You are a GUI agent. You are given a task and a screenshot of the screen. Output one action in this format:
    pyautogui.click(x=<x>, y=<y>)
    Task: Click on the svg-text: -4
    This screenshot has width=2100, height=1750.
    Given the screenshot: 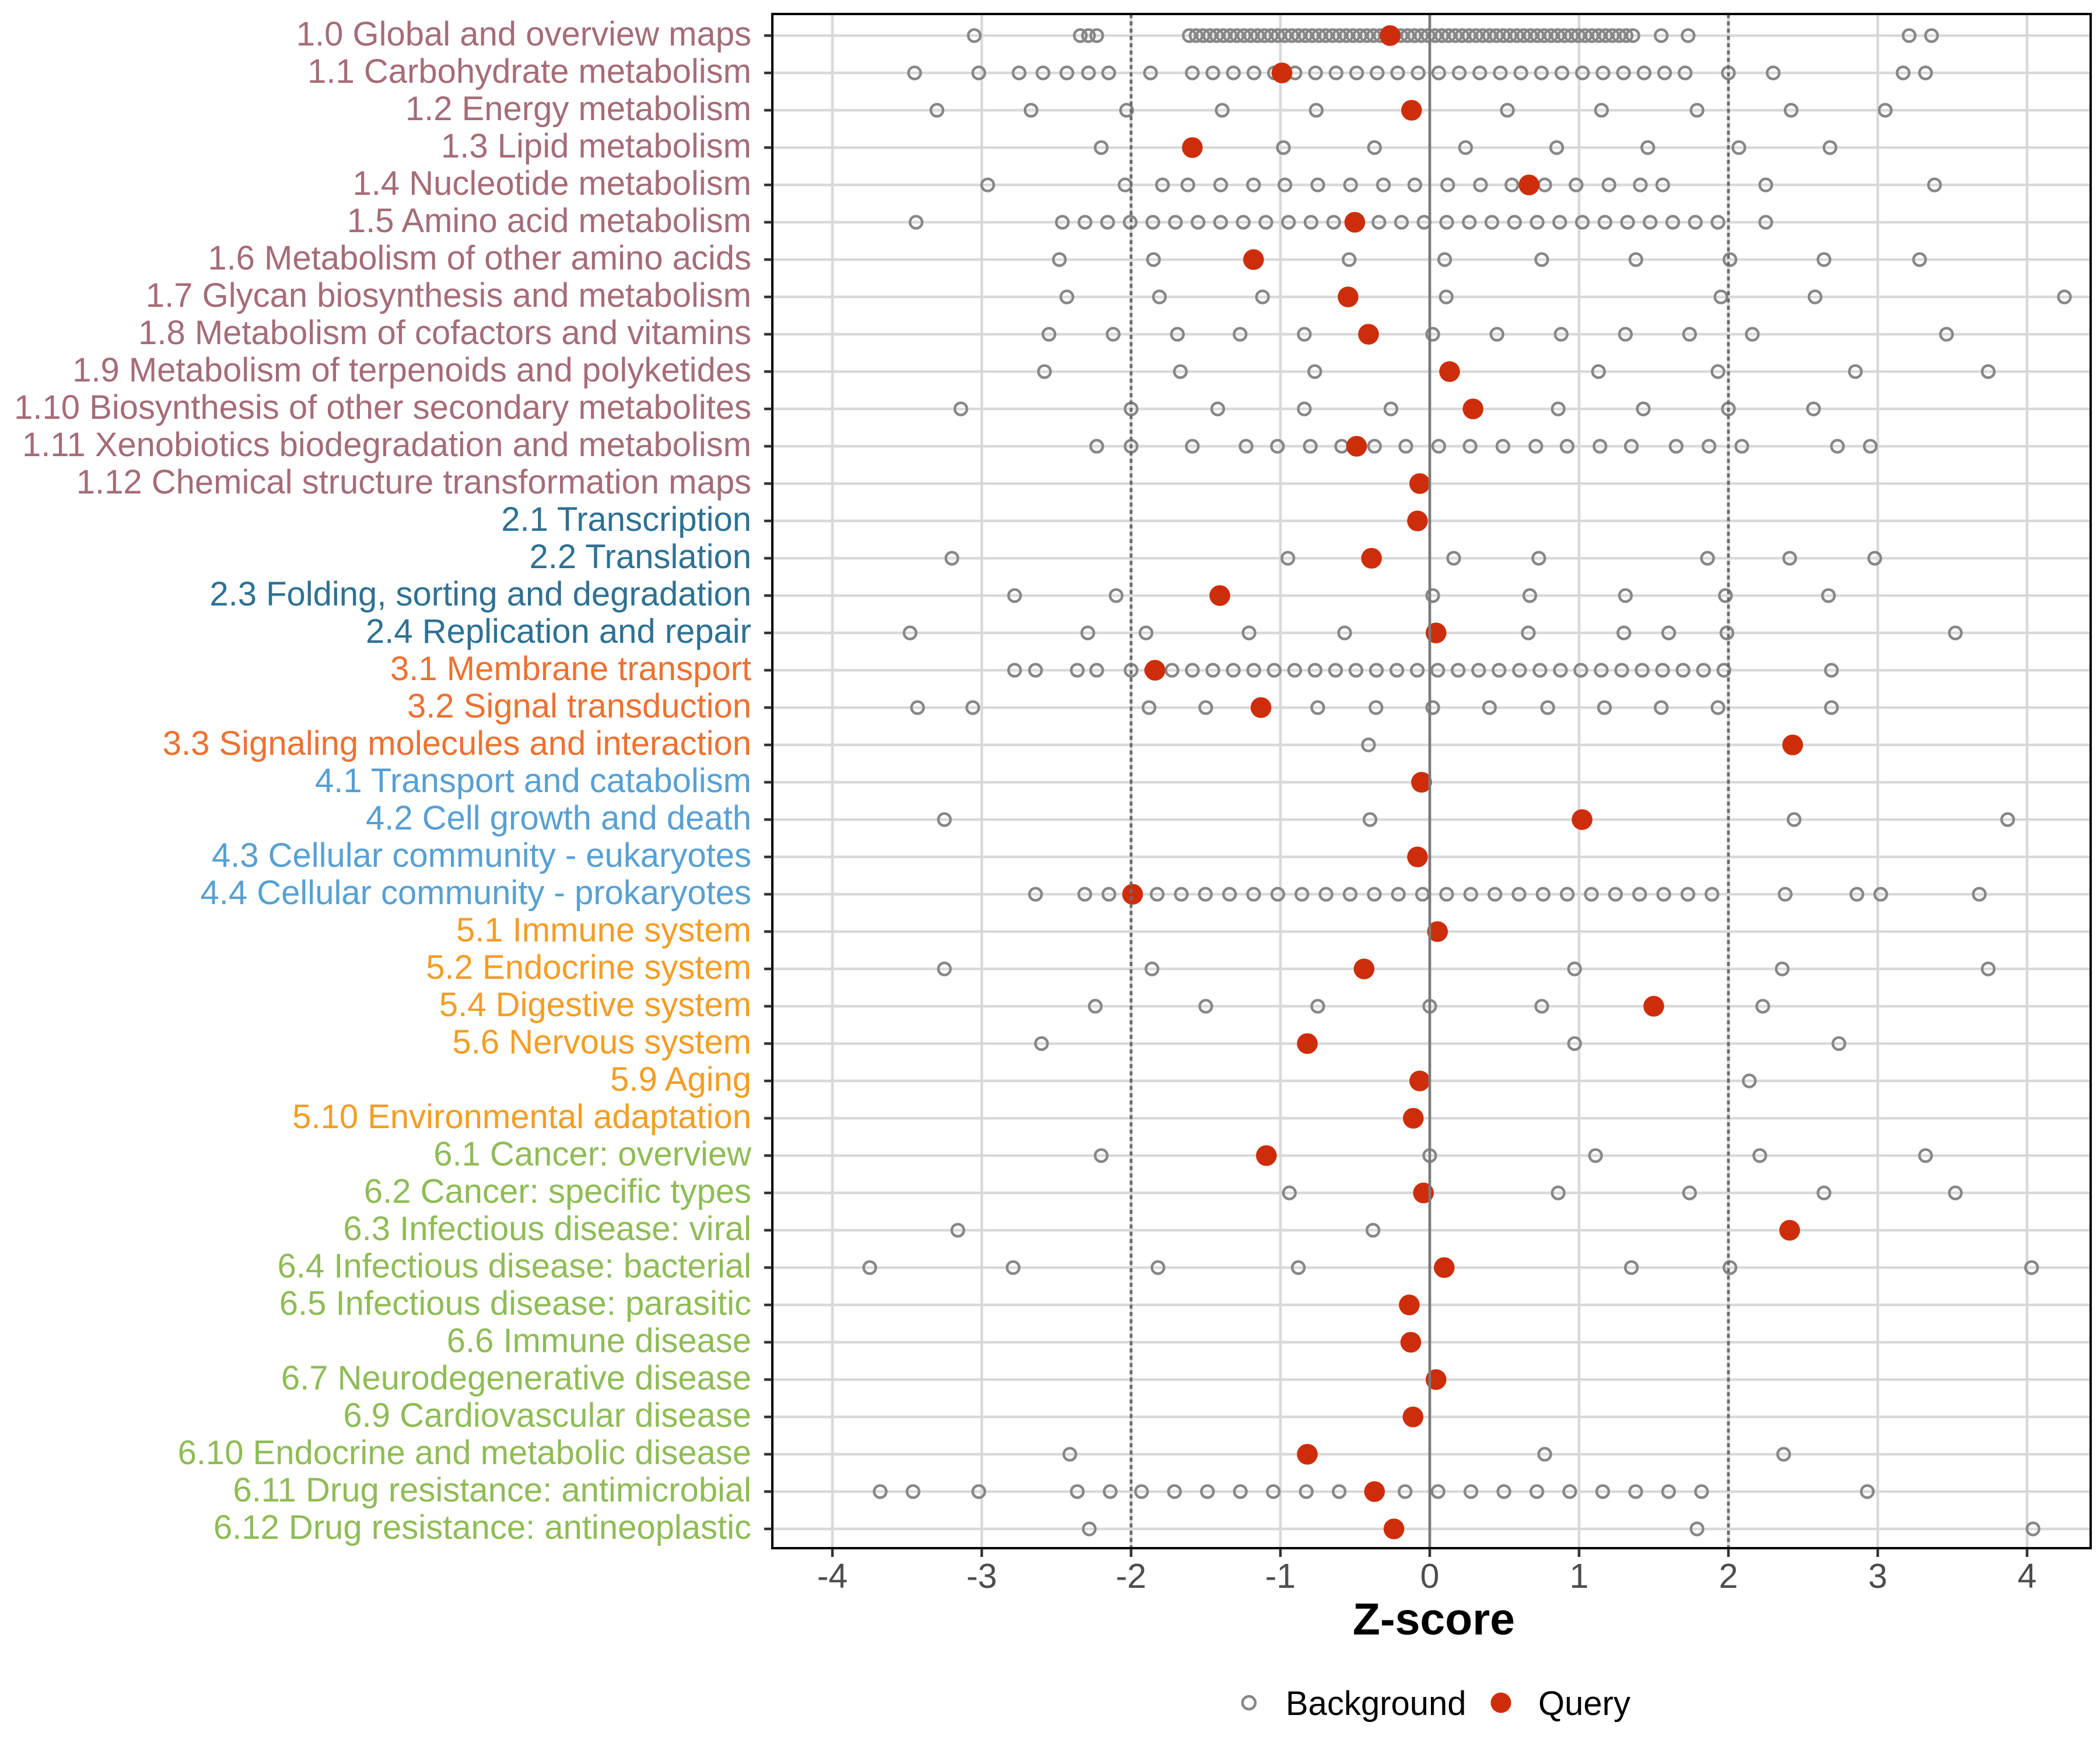 What is the action you would take?
    pyautogui.click(x=832, y=1576)
    